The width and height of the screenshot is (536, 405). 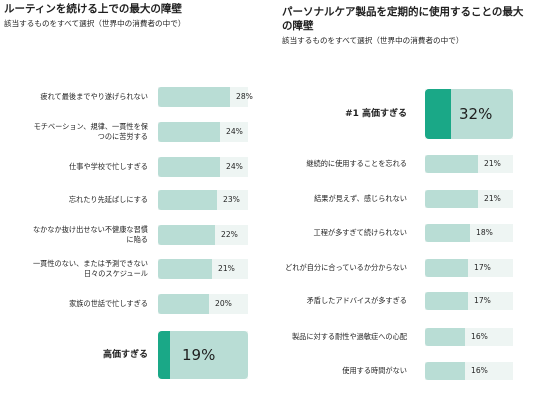 What do you see at coordinates (94, 96) in the screenshot?
I see `bar-label: 疲れて最後までやり遂げられない` at bounding box center [94, 96].